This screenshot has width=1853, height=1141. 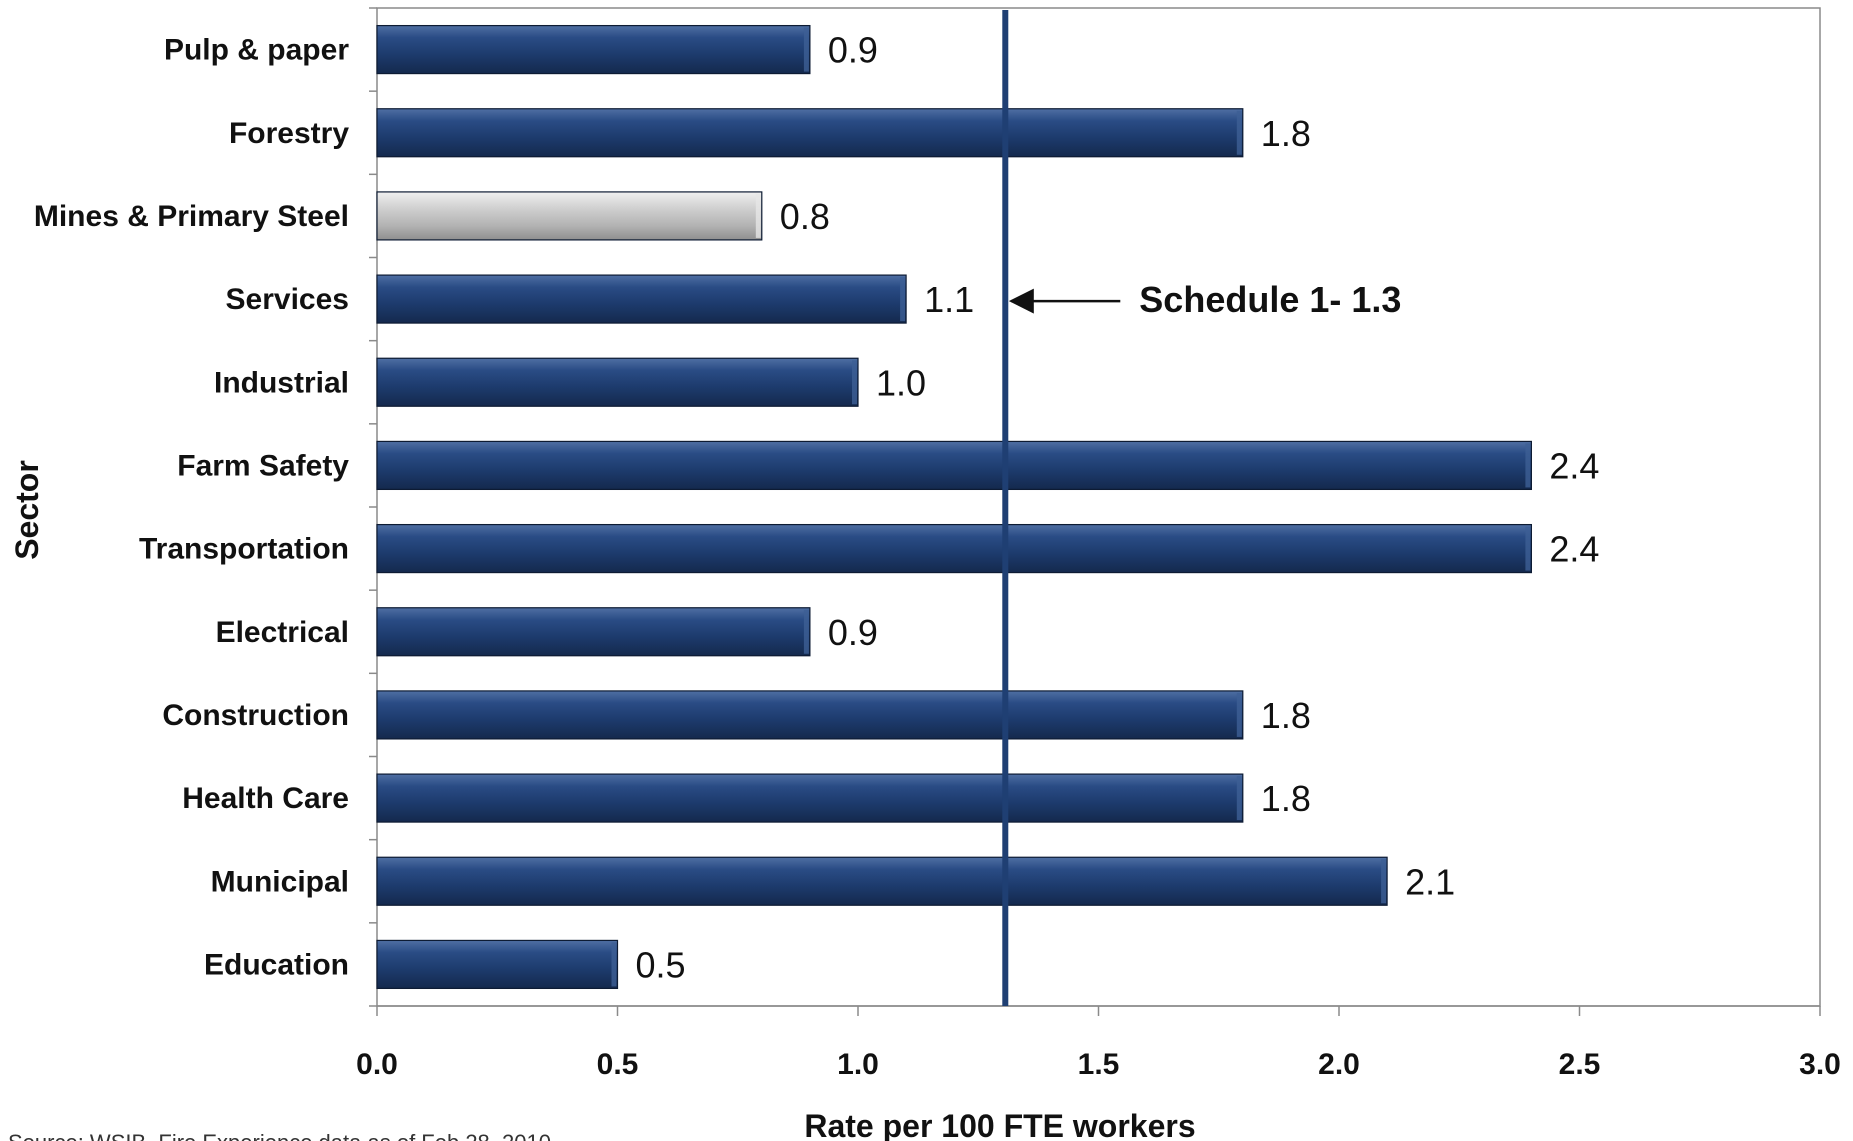 What do you see at coordinates (999, 1124) in the screenshot?
I see `x-axis-title: Rate per 100 FTE workers` at bounding box center [999, 1124].